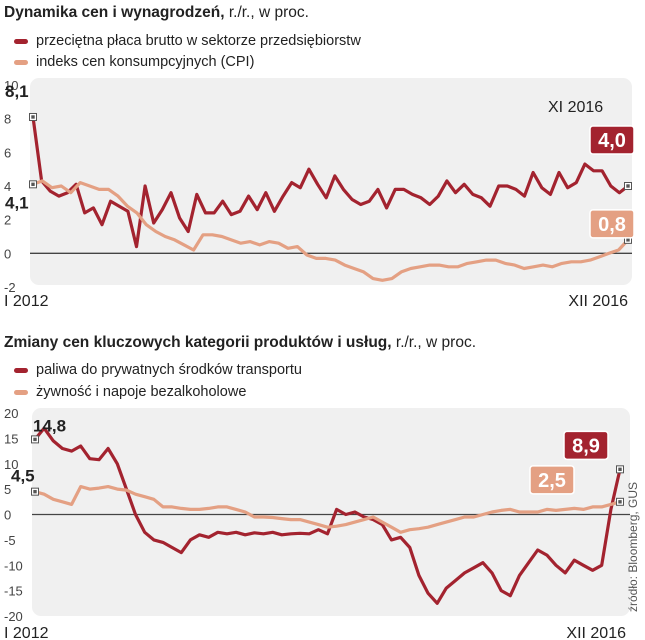 This screenshot has height=640, width=645. Describe the element at coordinates (7, 152) in the screenshot. I see `chart1-y-tick: 6` at that location.